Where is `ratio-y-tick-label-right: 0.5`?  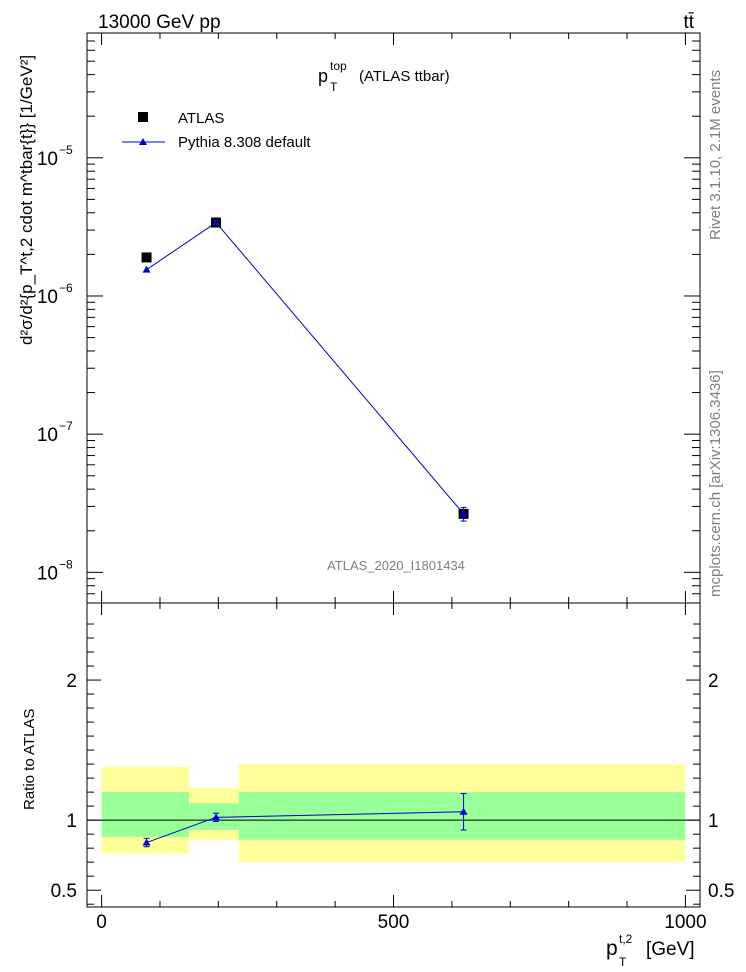 ratio-y-tick-label-right: 0.5 is located at coordinates (721, 891).